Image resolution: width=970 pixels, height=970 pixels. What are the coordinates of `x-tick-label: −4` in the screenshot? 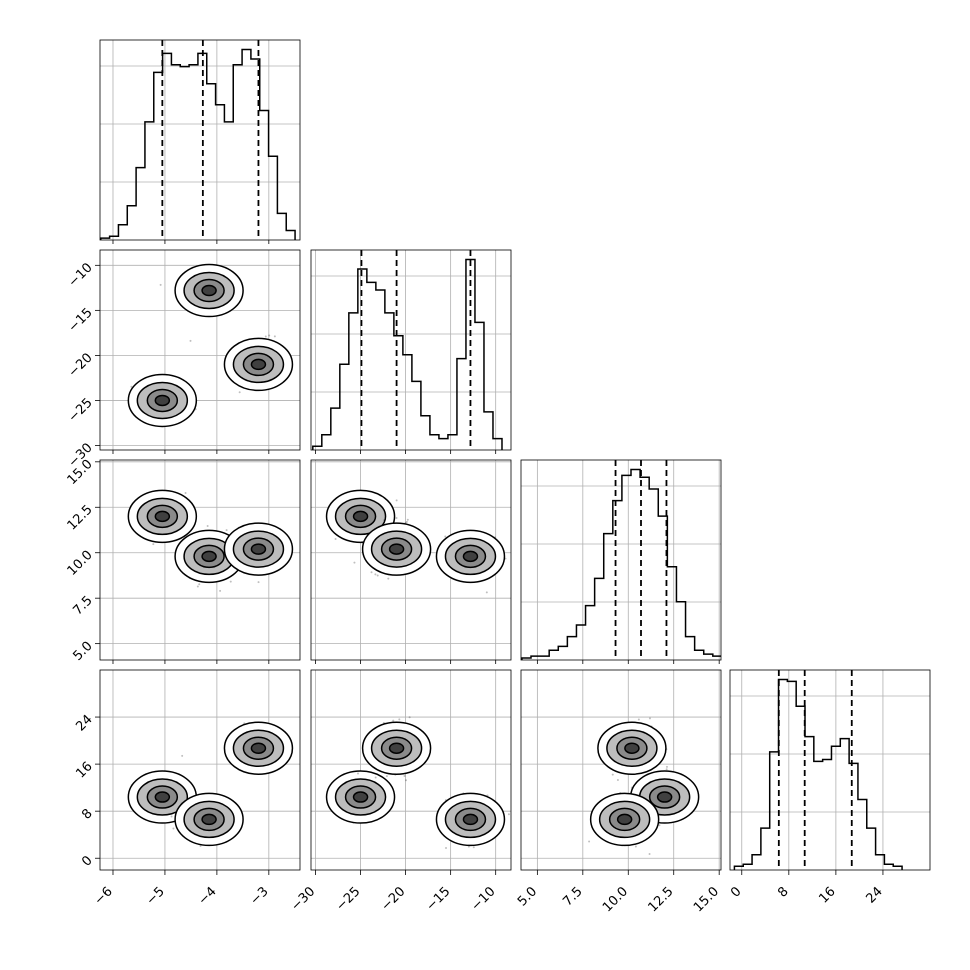 It's located at (208, 896).